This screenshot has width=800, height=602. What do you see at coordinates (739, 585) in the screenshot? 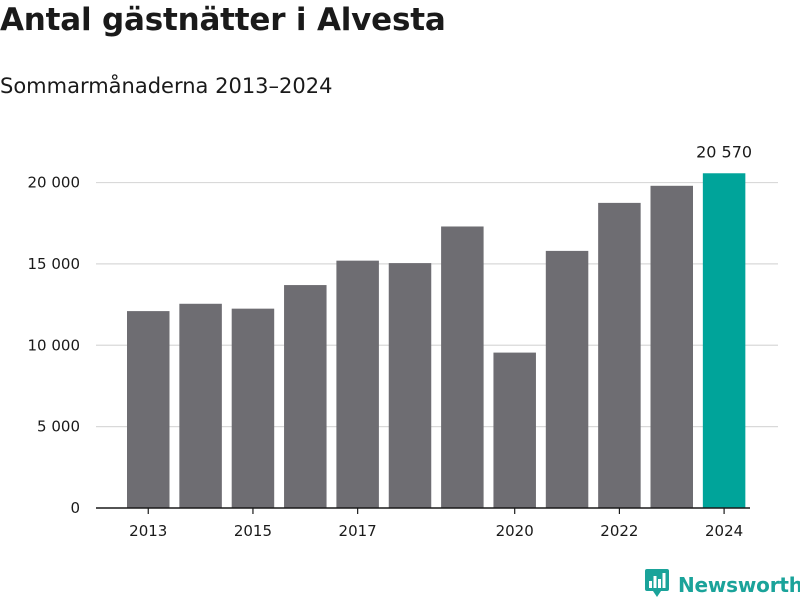
I see `newsworthy-brand-name: Newsworthy` at bounding box center [739, 585].